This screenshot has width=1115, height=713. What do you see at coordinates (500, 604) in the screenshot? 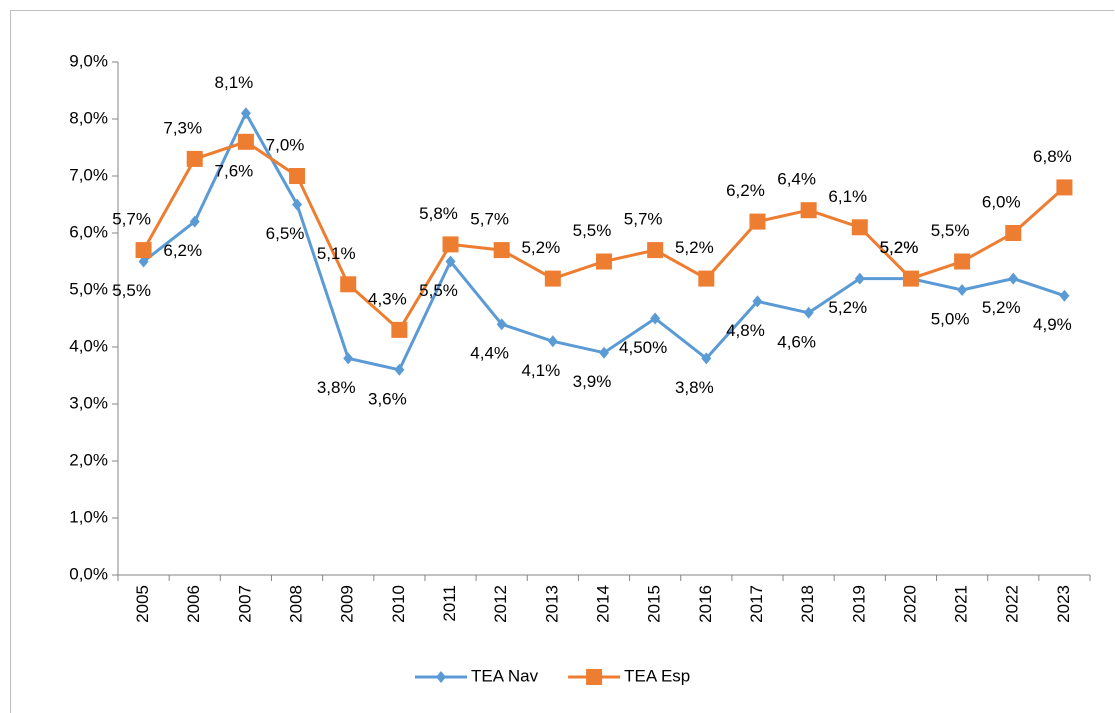
I see `x-tick-label: 2012` at bounding box center [500, 604].